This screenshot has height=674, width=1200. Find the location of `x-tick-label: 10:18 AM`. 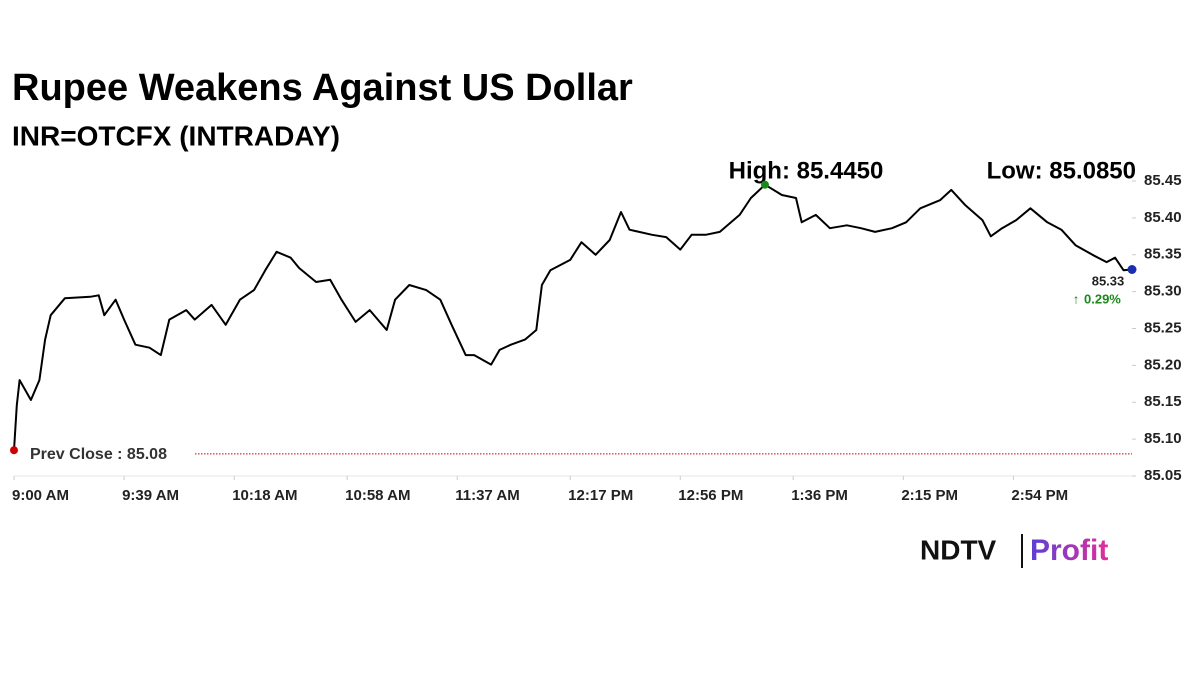

x-tick-label: 10:18 AM is located at coordinates (264, 495).